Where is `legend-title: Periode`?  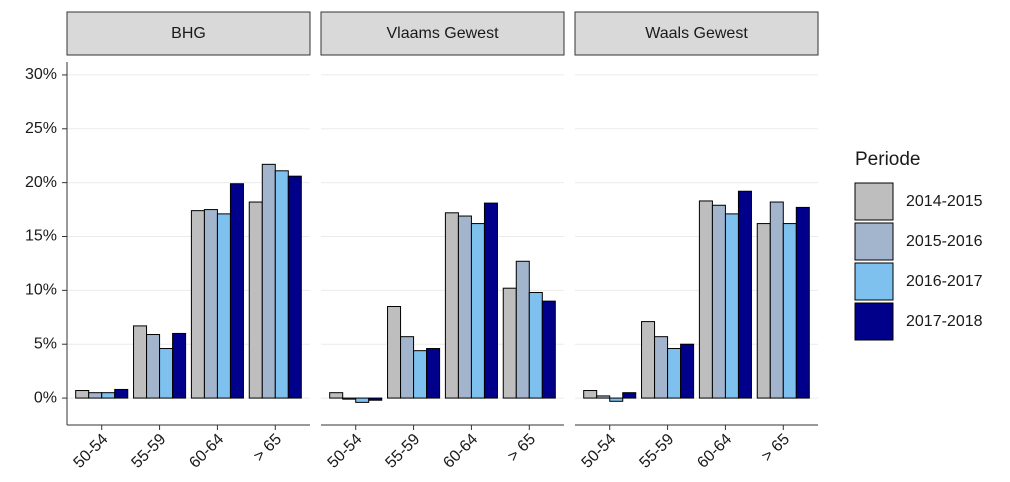 legend-title: Periode is located at coordinates (888, 159).